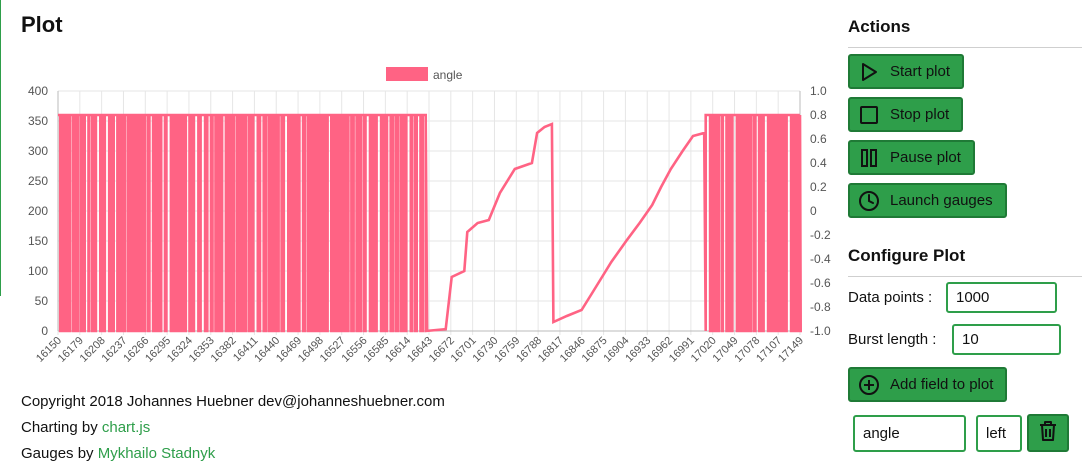  What do you see at coordinates (820, 307) in the screenshot?
I see `y-right-tick-label: -0.8` at bounding box center [820, 307].